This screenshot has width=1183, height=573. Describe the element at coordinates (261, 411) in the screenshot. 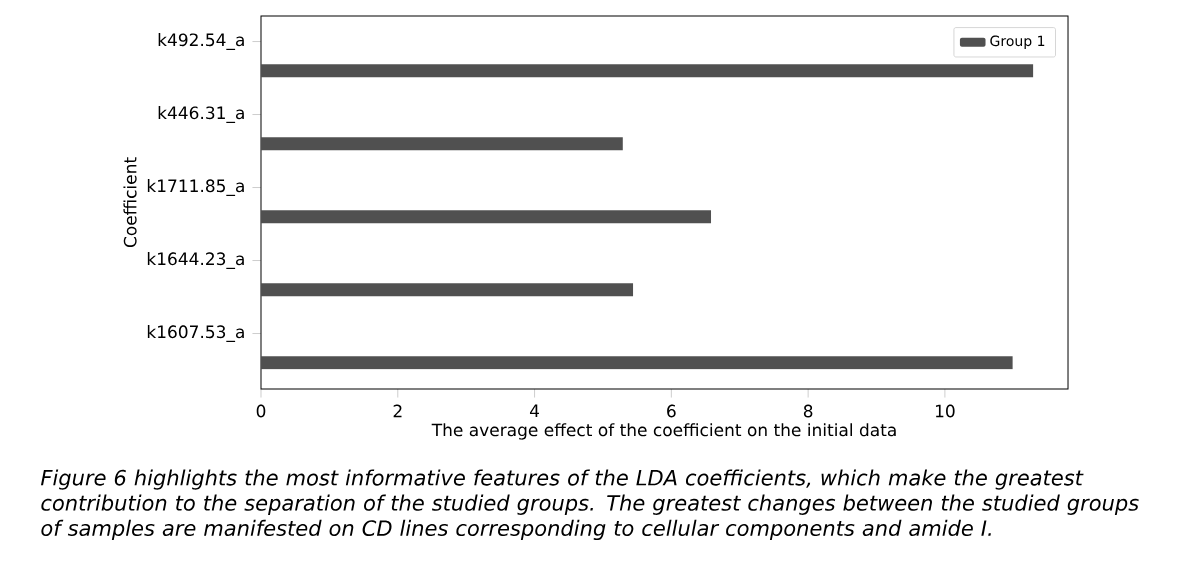

I see `x-tick-label: 0` at that location.